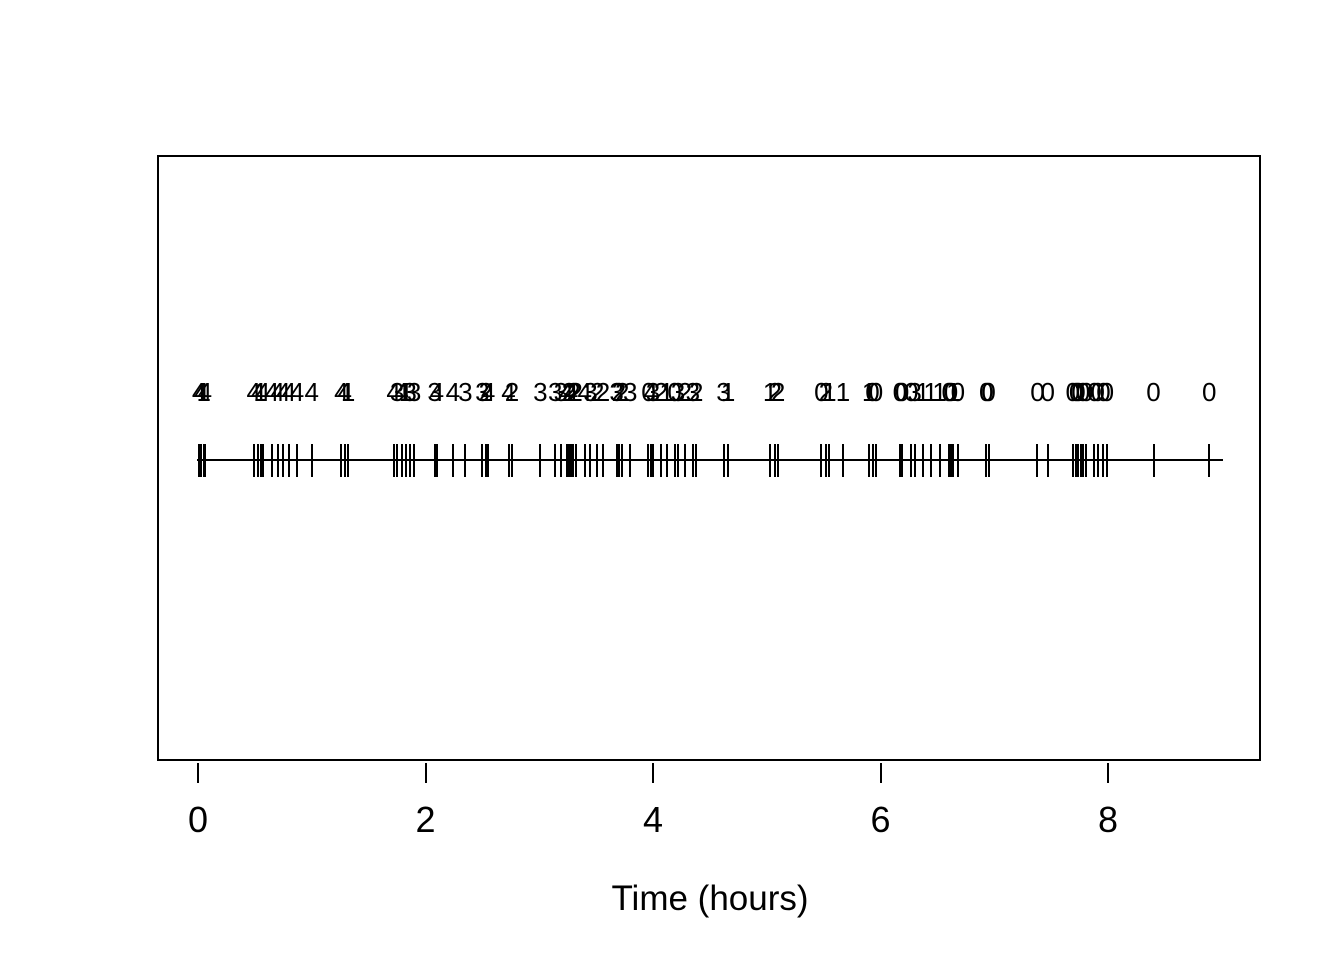  What do you see at coordinates (880, 819) in the screenshot?
I see `x-axis-tick-label: 6` at bounding box center [880, 819].